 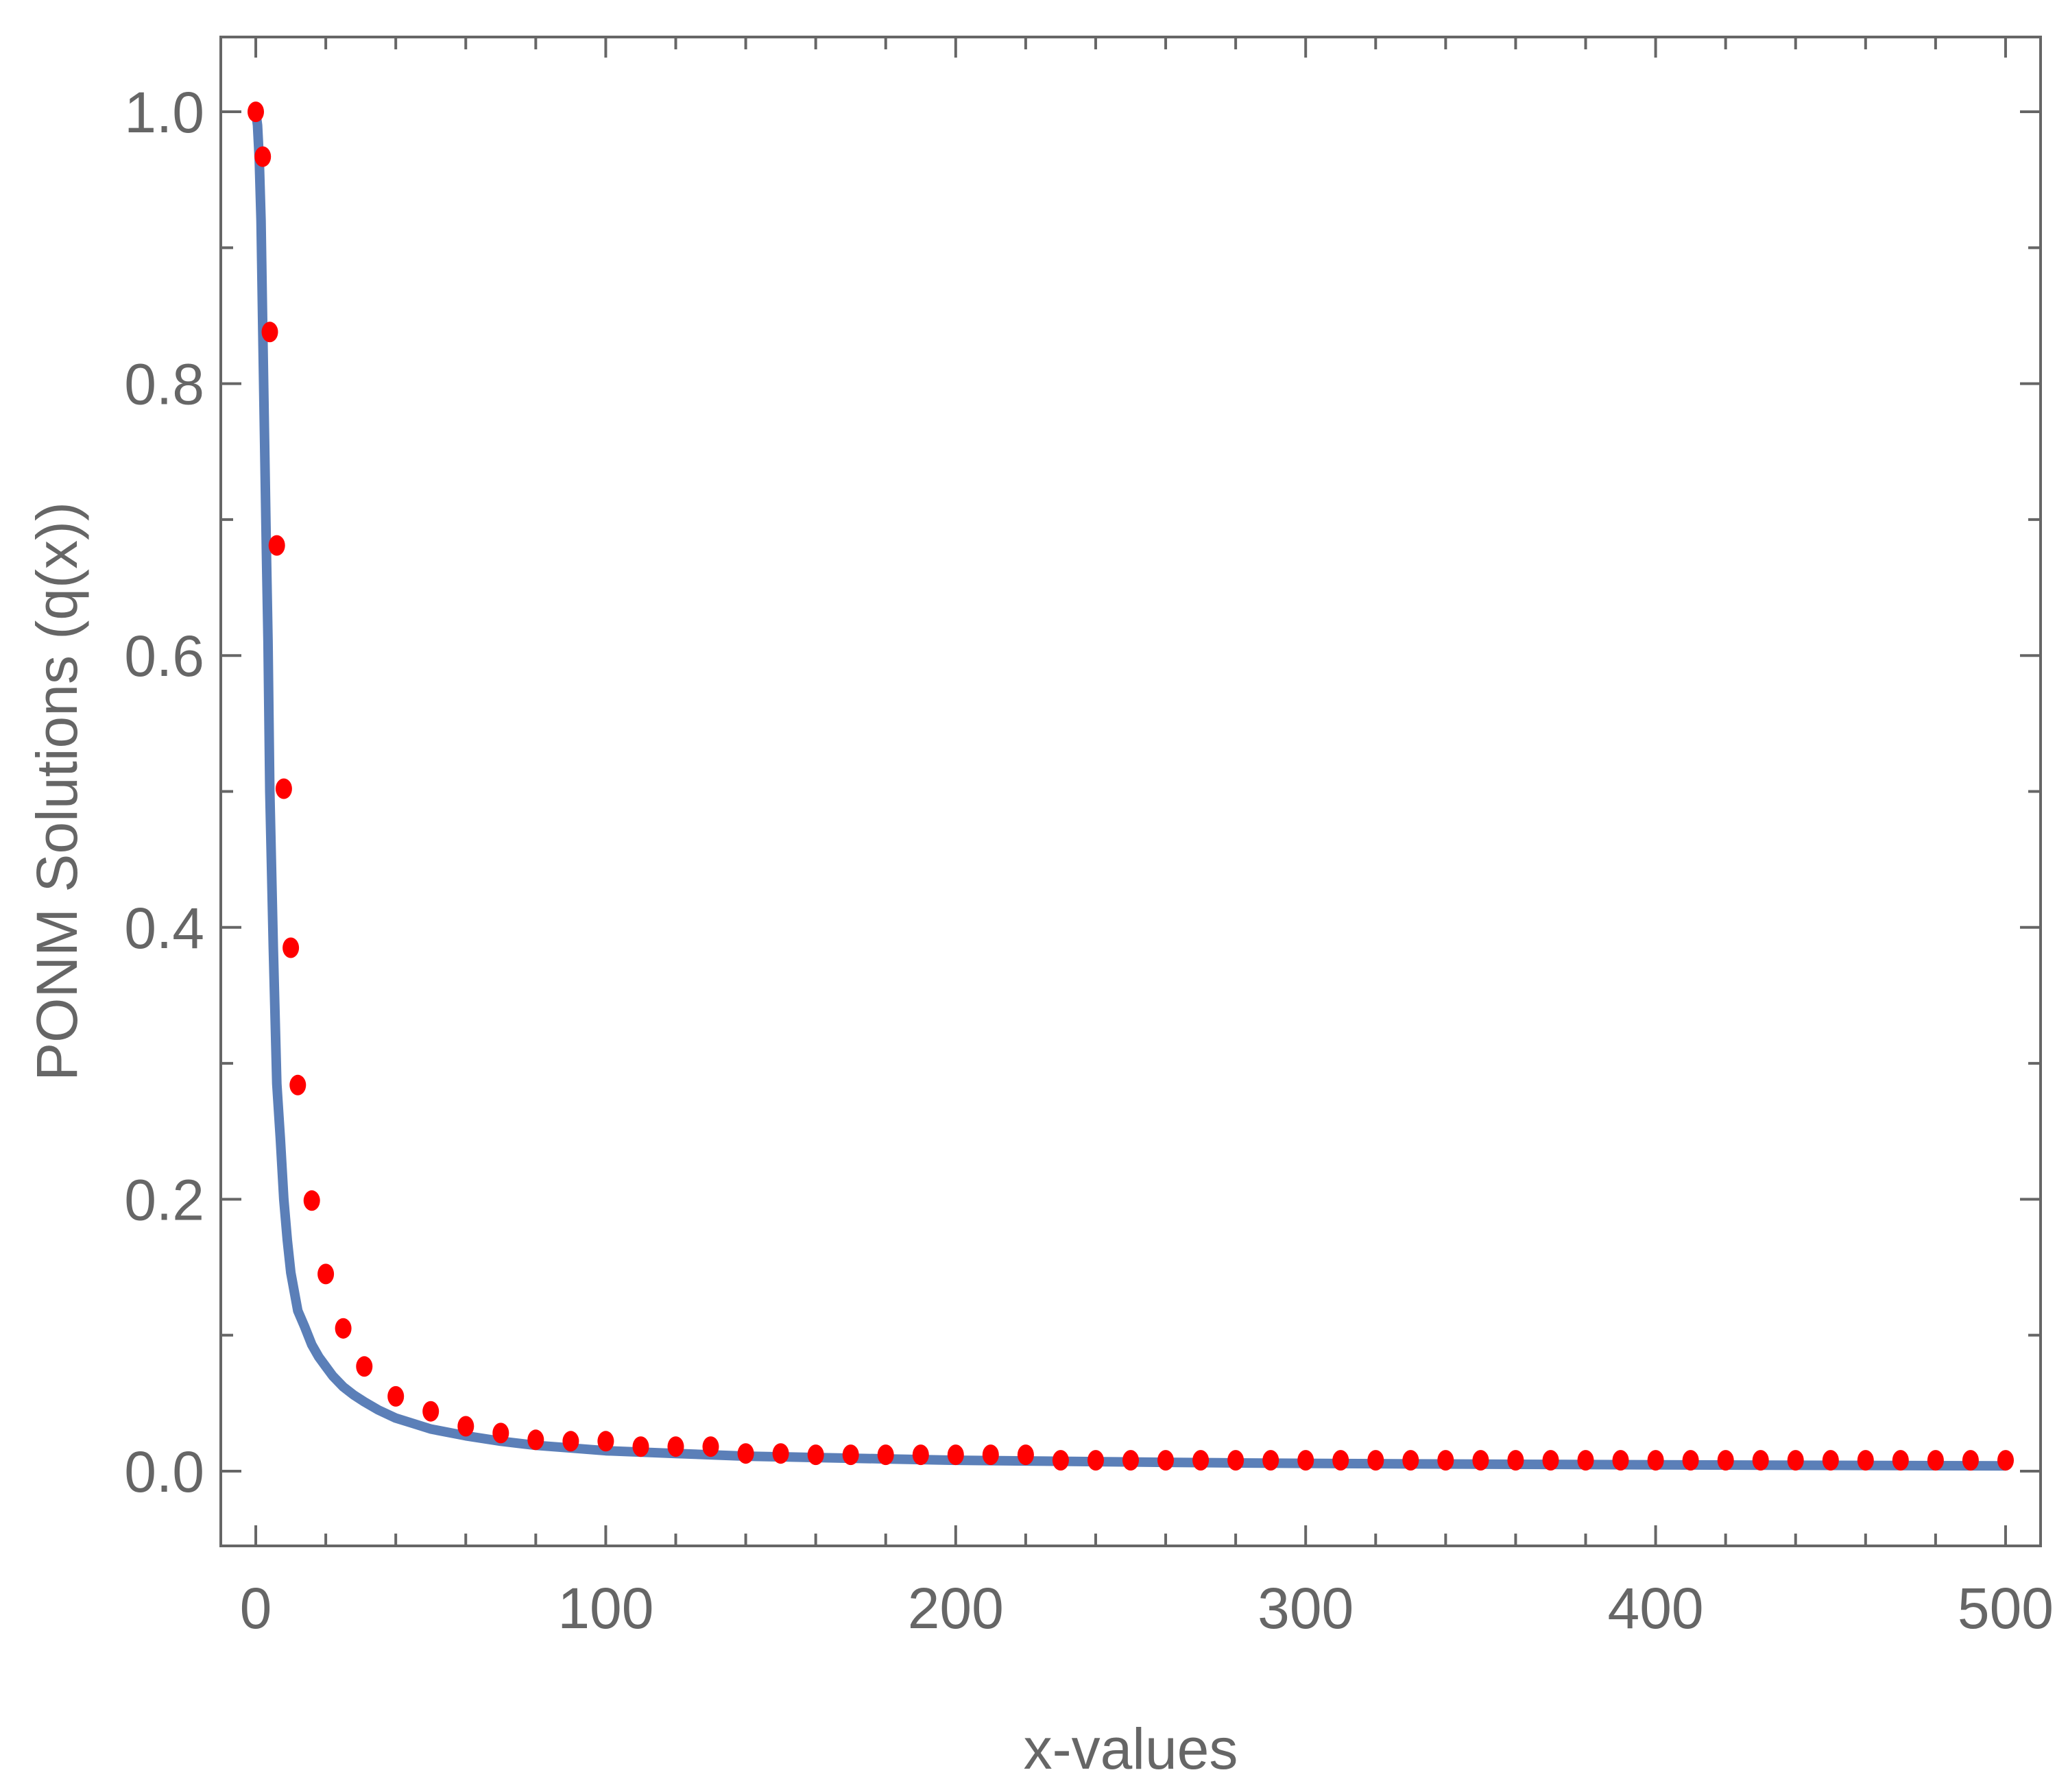 What do you see at coordinates (2006, 1608) in the screenshot?
I see `x-tick-label: 500` at bounding box center [2006, 1608].